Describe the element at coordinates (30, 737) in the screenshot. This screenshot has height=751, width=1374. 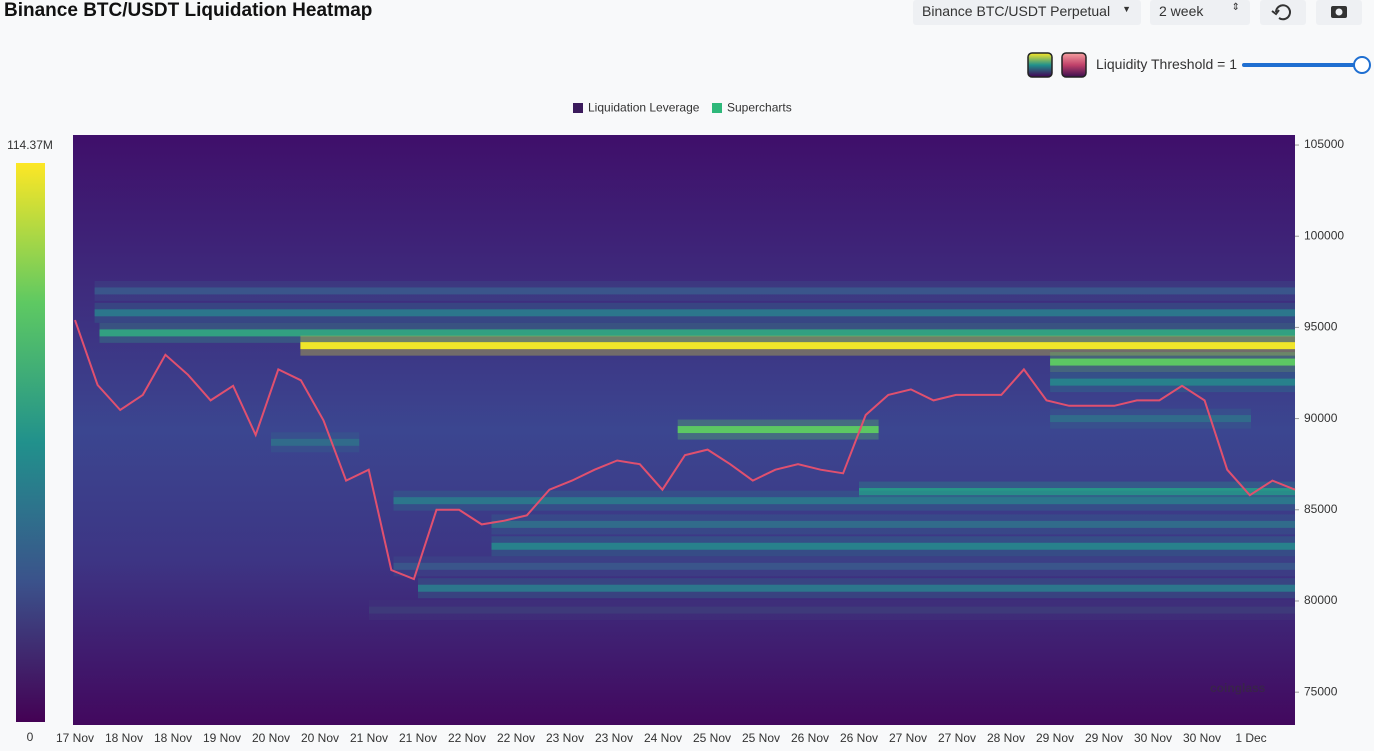
I see `colorbar-min-label: 0` at that location.